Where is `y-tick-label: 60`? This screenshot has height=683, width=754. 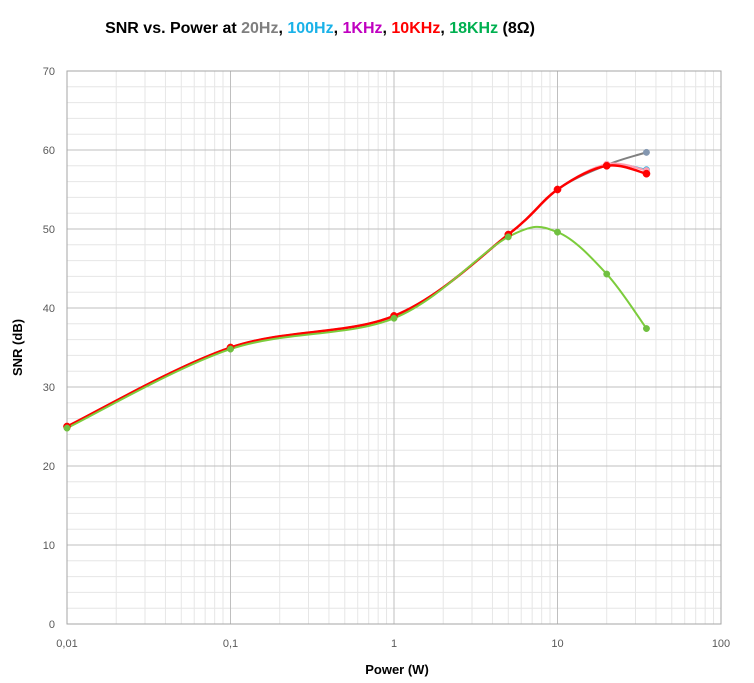
y-tick-label: 60 is located at coordinates (49, 151).